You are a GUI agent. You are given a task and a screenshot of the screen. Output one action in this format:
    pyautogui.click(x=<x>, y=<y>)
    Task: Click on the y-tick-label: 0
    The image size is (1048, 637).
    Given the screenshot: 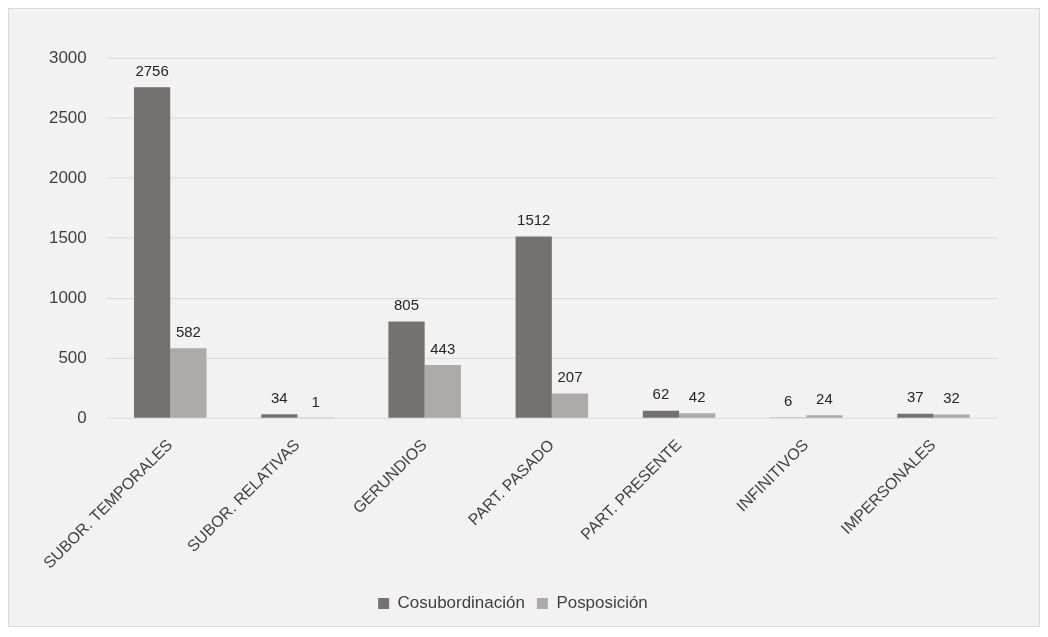 What is the action you would take?
    pyautogui.click(x=82, y=417)
    